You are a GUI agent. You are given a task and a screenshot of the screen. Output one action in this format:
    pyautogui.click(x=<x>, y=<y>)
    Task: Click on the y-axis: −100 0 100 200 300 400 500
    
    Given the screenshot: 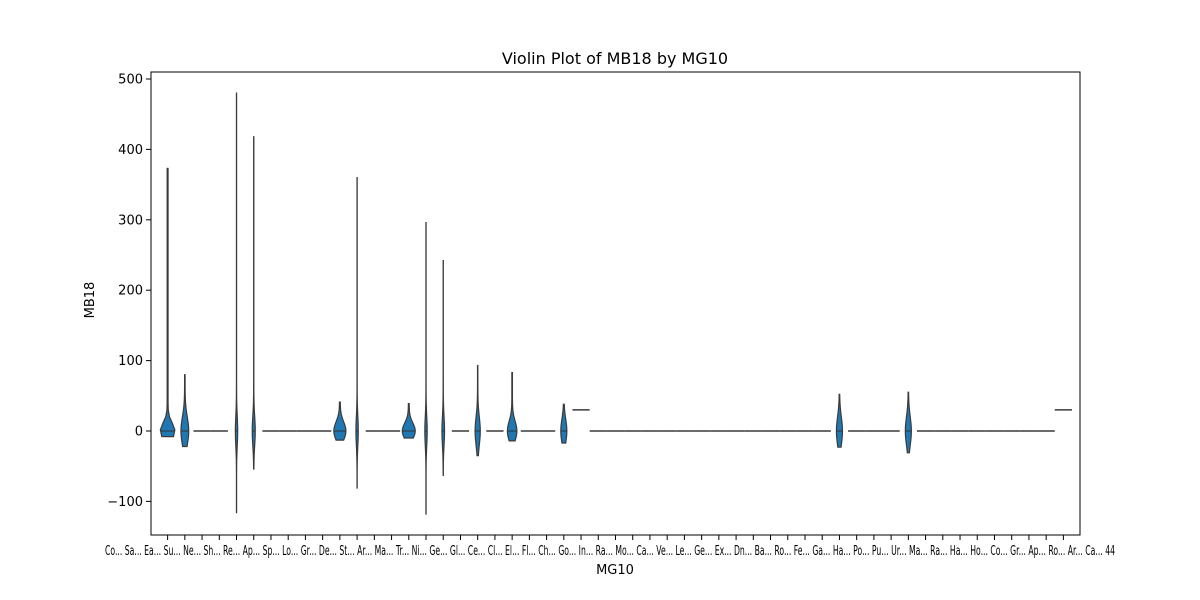 What is the action you would take?
    pyautogui.click(x=129, y=291)
    